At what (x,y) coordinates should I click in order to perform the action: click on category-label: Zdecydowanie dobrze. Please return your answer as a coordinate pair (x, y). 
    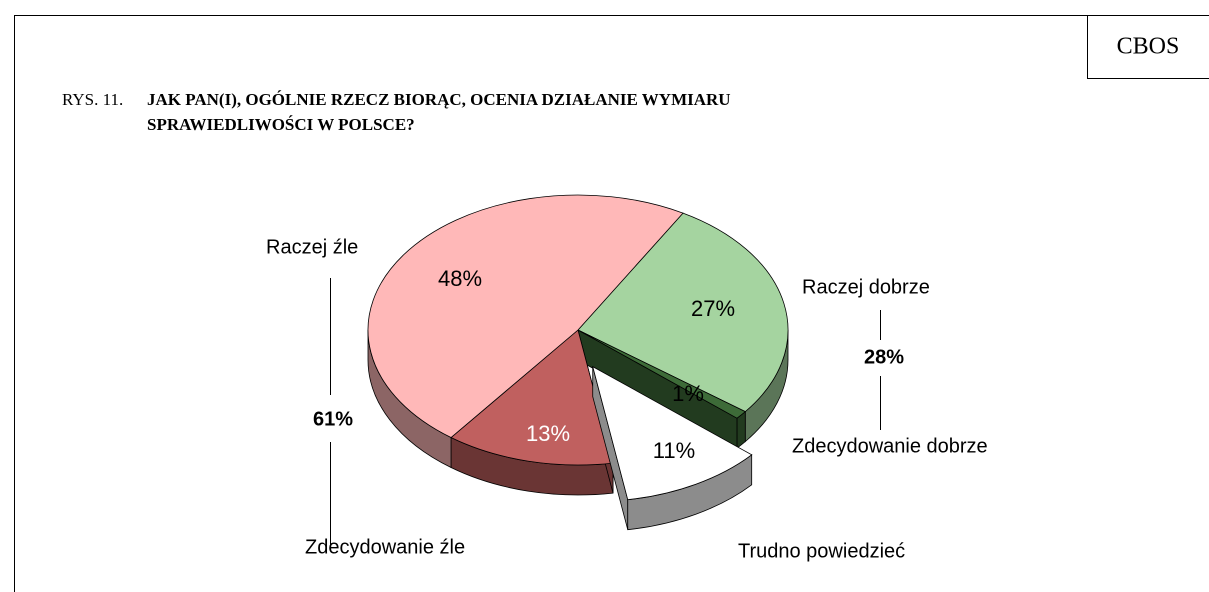
    Looking at the image, I should click on (890, 446).